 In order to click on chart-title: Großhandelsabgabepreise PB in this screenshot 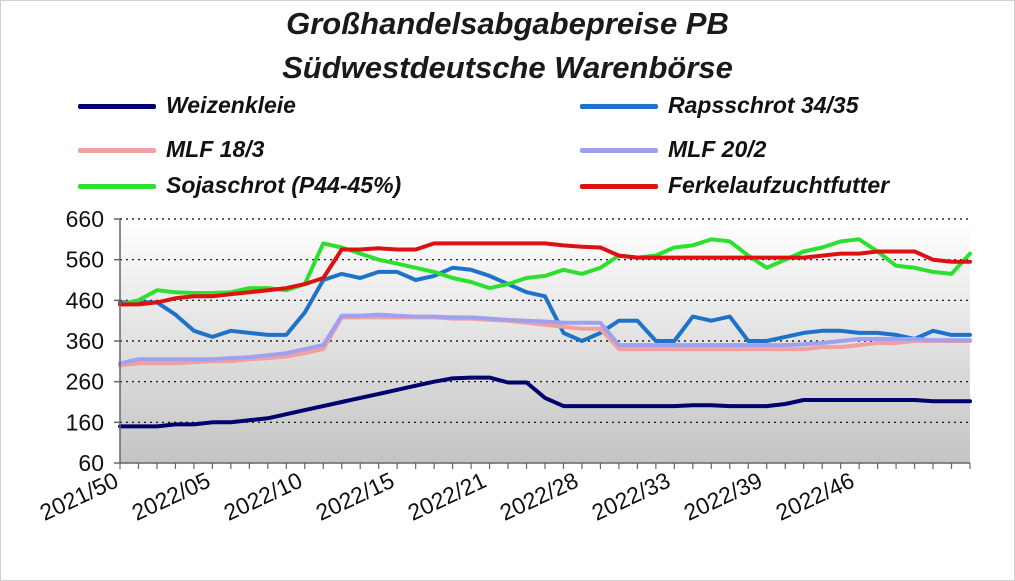, I will do `click(507, 23)`.